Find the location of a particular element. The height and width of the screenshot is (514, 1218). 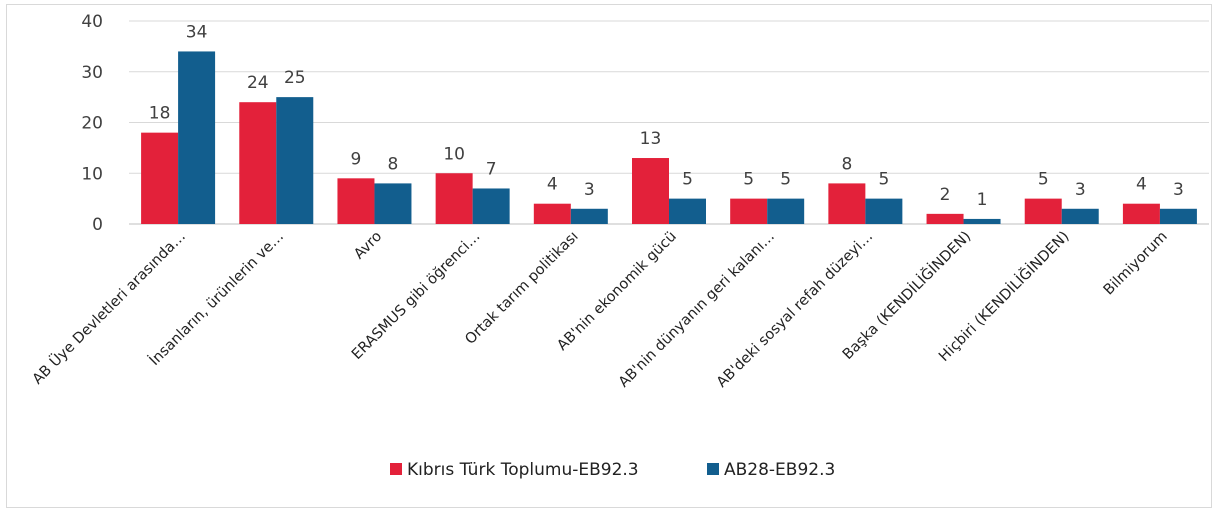

legend-label: AB28-EB92.3 is located at coordinates (779, 470).